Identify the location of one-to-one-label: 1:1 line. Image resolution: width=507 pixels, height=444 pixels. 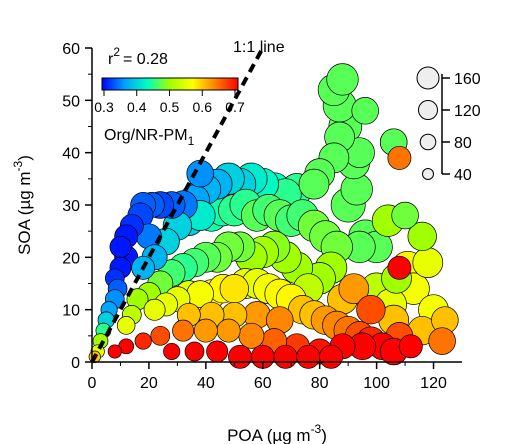
(259, 47).